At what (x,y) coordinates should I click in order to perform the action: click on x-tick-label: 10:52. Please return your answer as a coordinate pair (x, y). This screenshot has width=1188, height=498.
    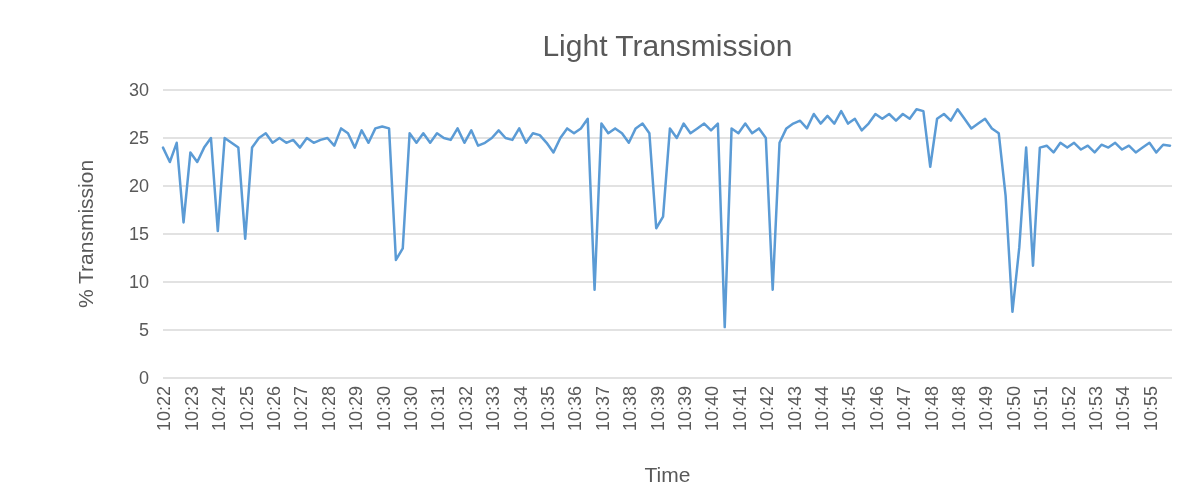
    Looking at the image, I should click on (1068, 409).